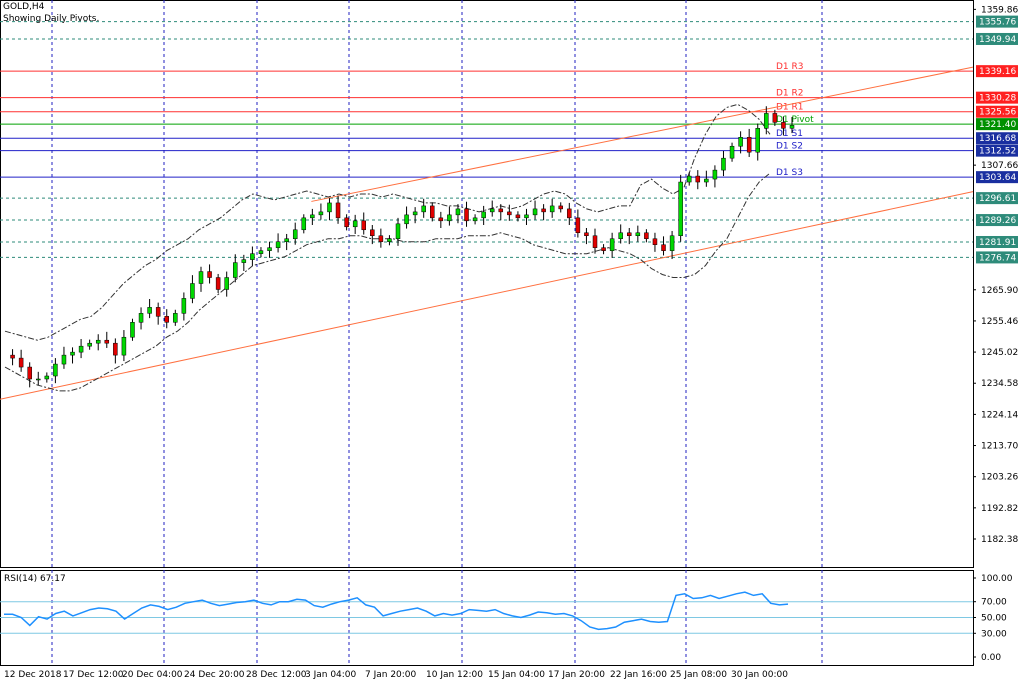 The width and height of the screenshot is (1024, 687). Describe the element at coordinates (997, 139) in the screenshot. I see `price-label-text: 1316.68` at that location.